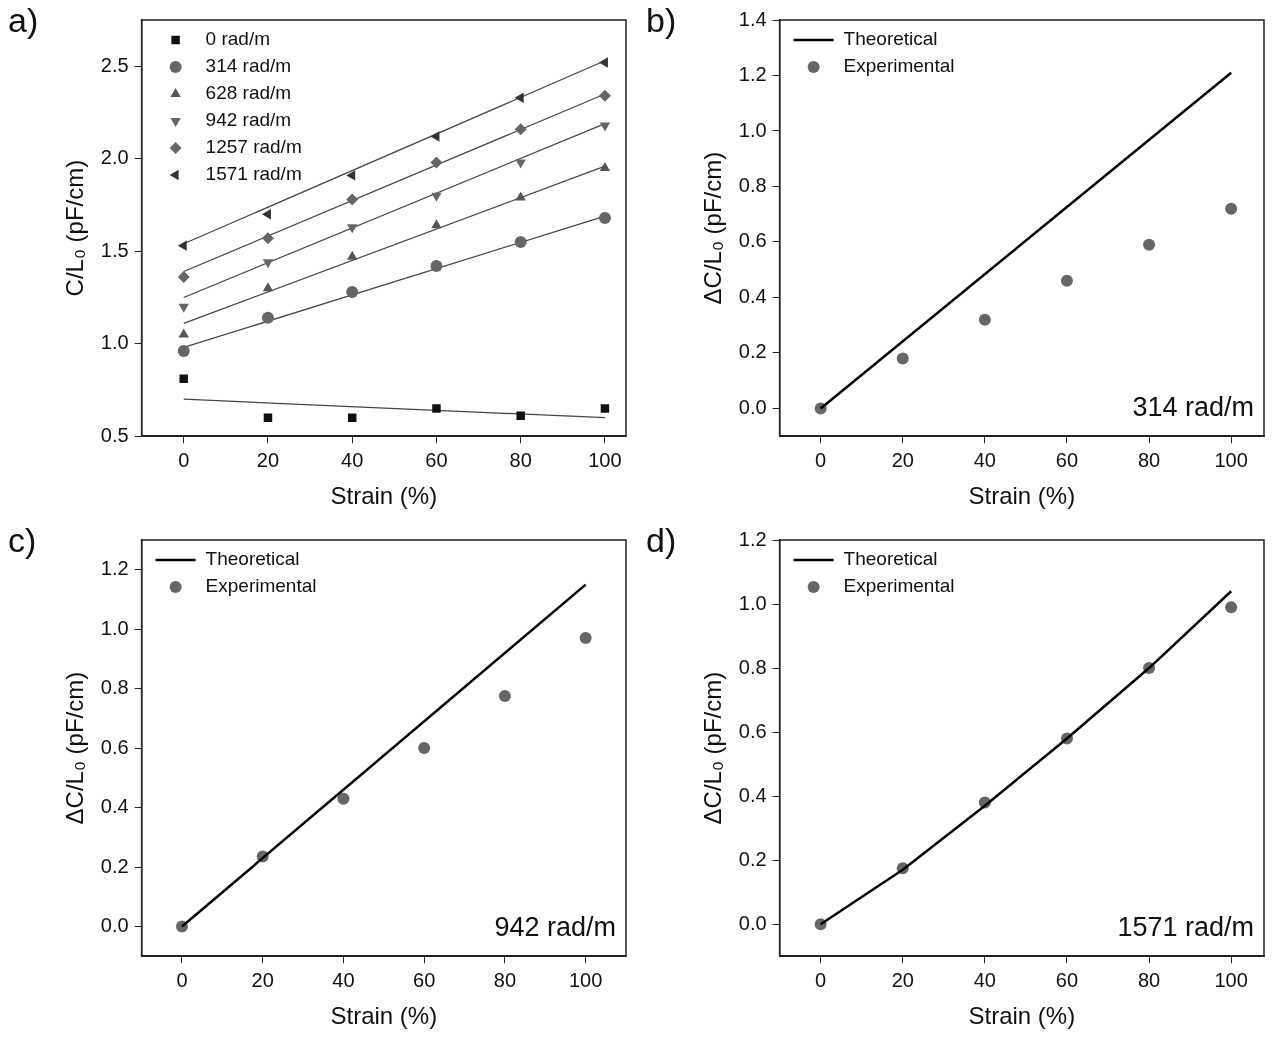  What do you see at coordinates (1193, 407) in the screenshot?
I see `annotation: 314 rad/m` at bounding box center [1193, 407].